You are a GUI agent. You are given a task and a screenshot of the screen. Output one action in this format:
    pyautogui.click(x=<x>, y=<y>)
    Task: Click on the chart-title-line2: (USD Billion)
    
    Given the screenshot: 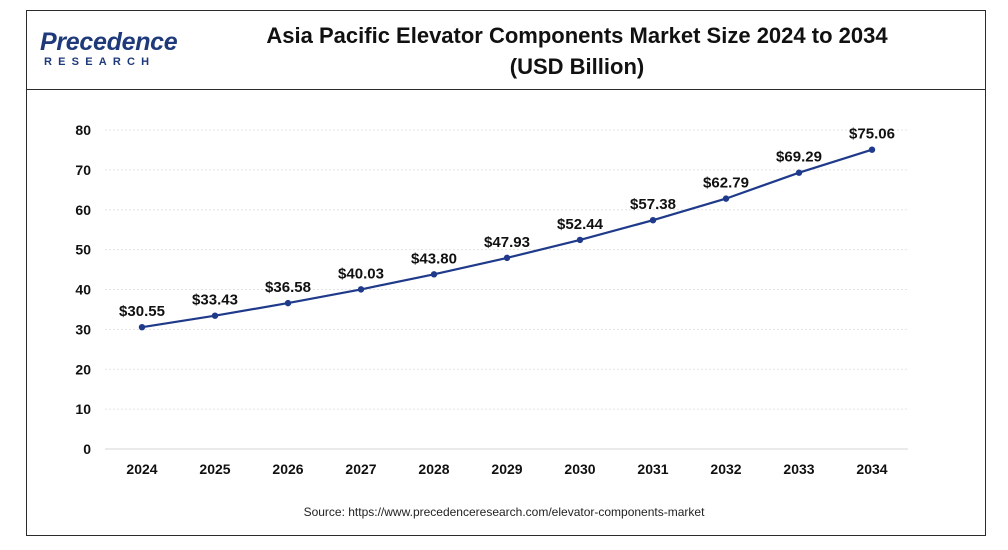 What is the action you would take?
    pyautogui.click(x=577, y=66)
    